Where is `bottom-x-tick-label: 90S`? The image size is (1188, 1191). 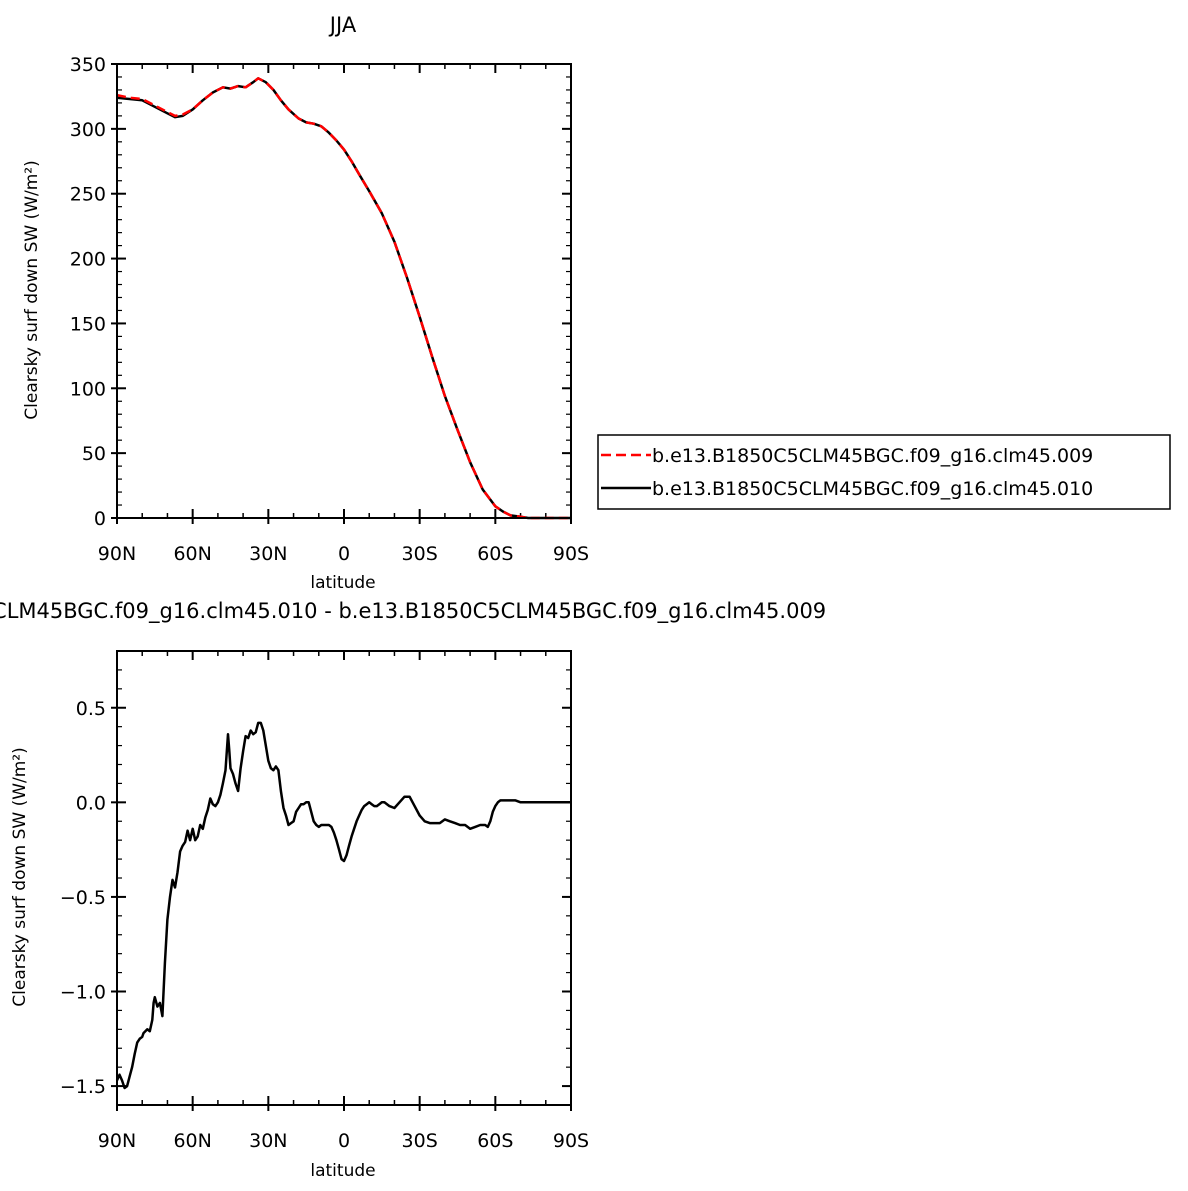
bottom-x-tick-label: 90S is located at coordinates (571, 1141).